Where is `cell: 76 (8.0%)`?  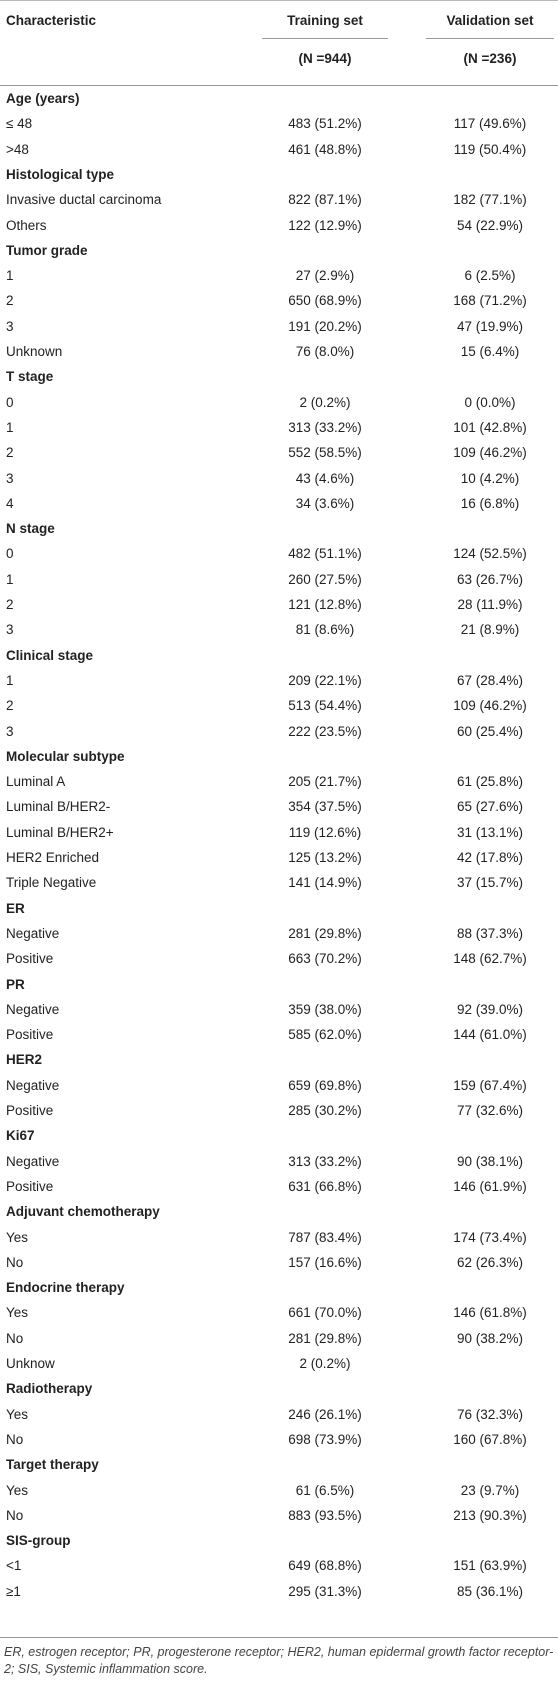 cell: 76 (8.0%) is located at coordinates (325, 351).